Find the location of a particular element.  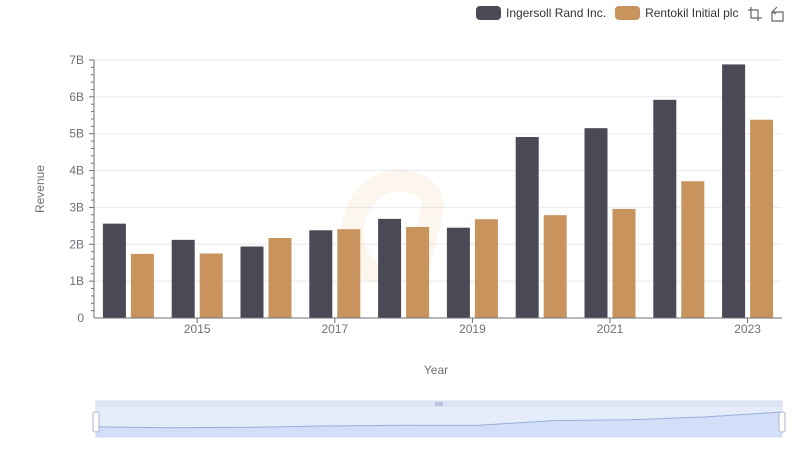

y-tick-label: 7B is located at coordinates (76, 60).